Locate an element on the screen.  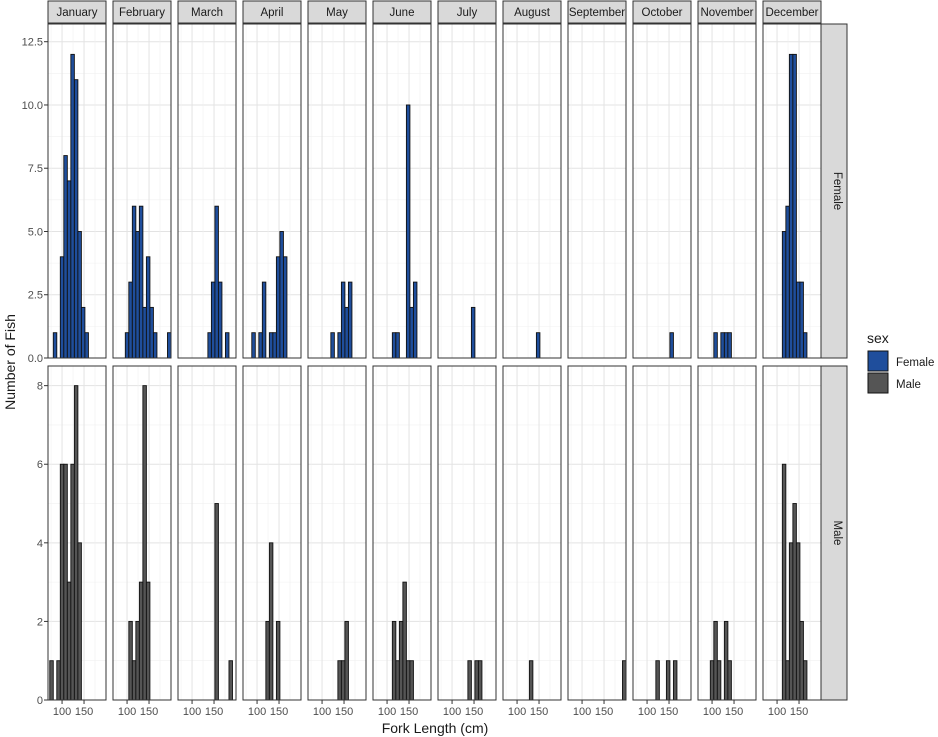
month-strip-label: May is located at coordinates (337, 13).